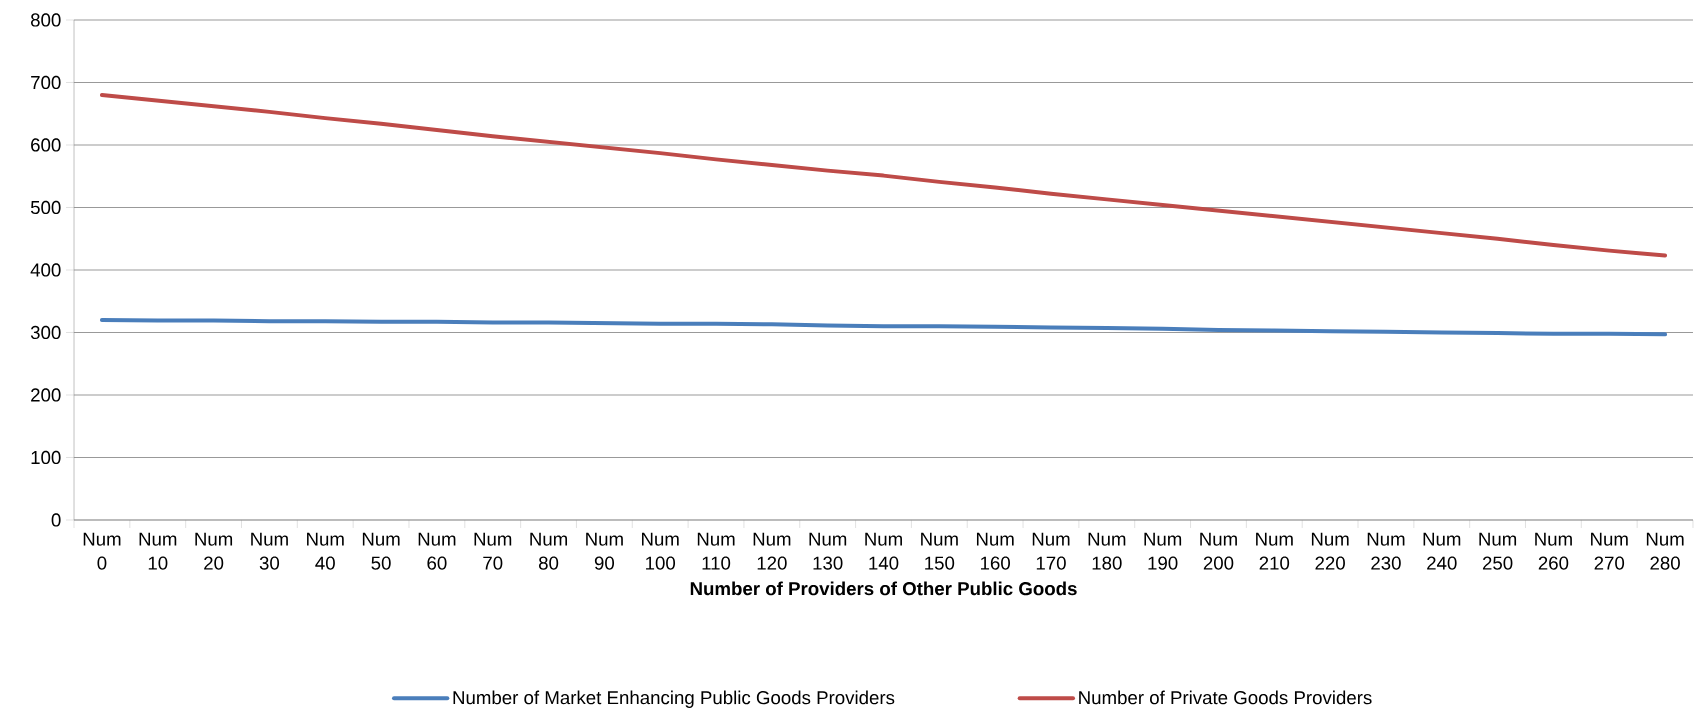  What do you see at coordinates (45, 20) in the screenshot?
I see `y-tick-label: 800` at bounding box center [45, 20].